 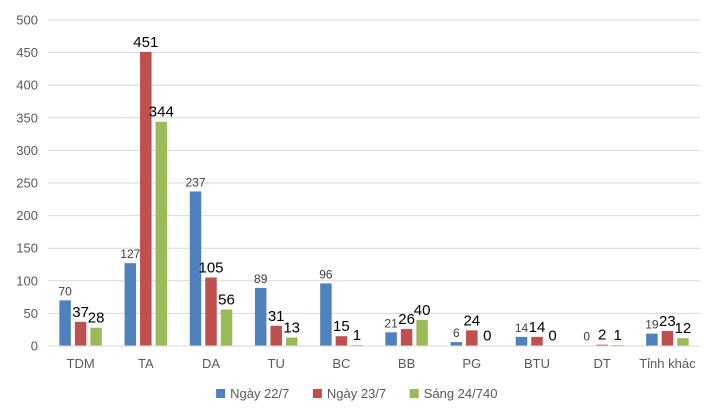 I want to click on data-label-sang-24-740-tdm: 28, so click(x=96, y=318).